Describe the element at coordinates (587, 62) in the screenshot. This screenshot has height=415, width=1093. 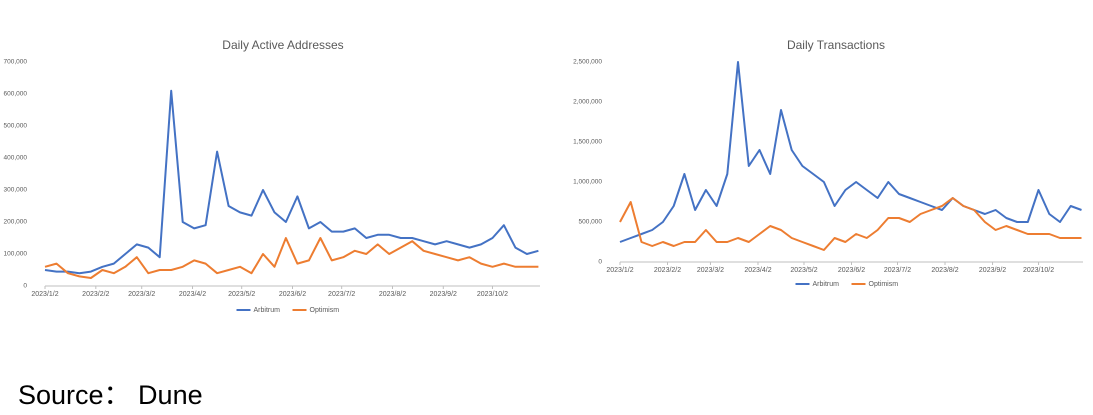
I see `y-tick-label: 2,500,000` at that location.